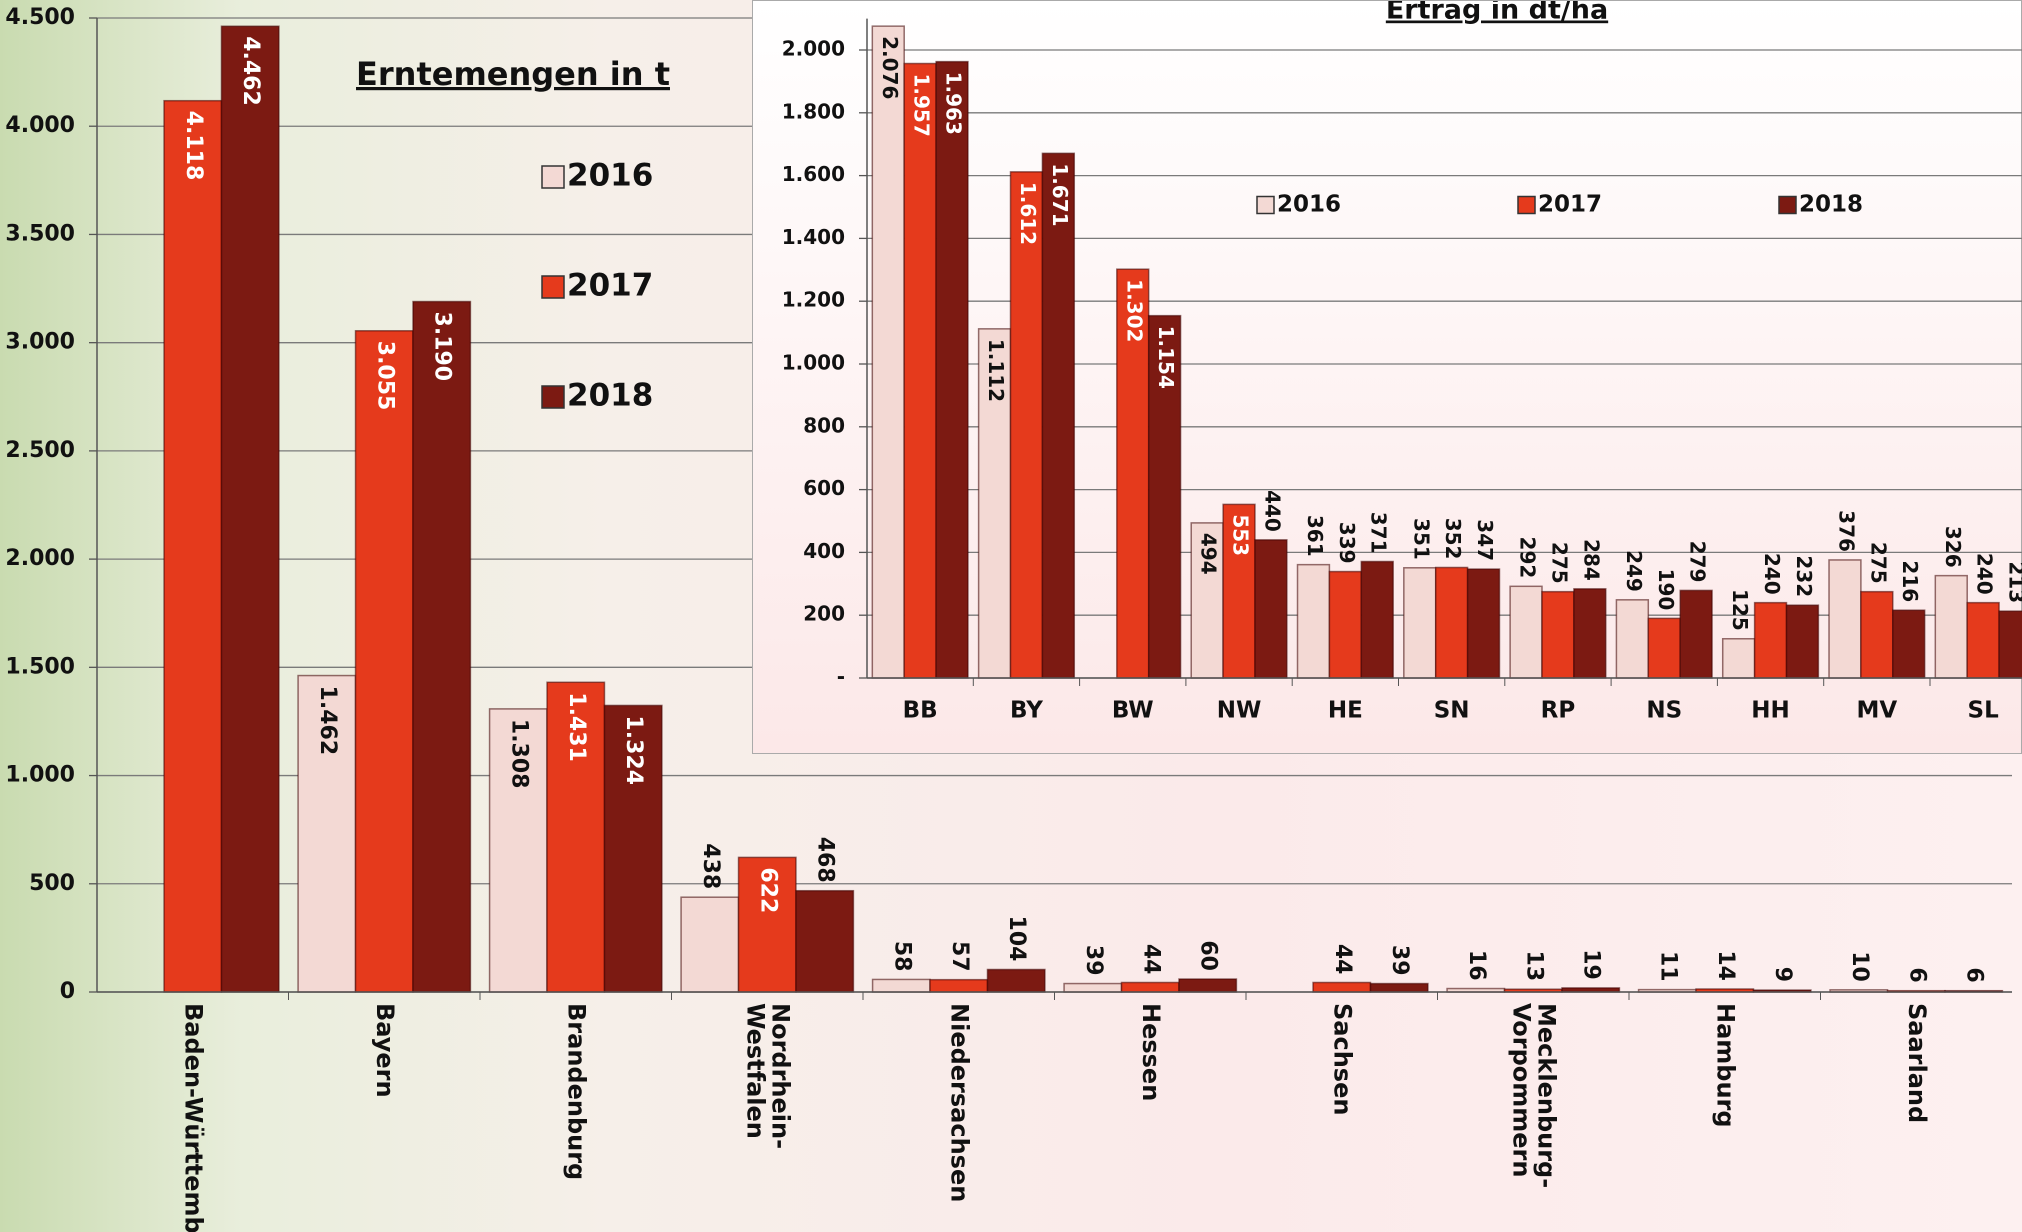 The height and width of the screenshot is (1232, 2022). Describe the element at coordinates (1452, 711) in the screenshot. I see `x-tick-label: SN` at that location.